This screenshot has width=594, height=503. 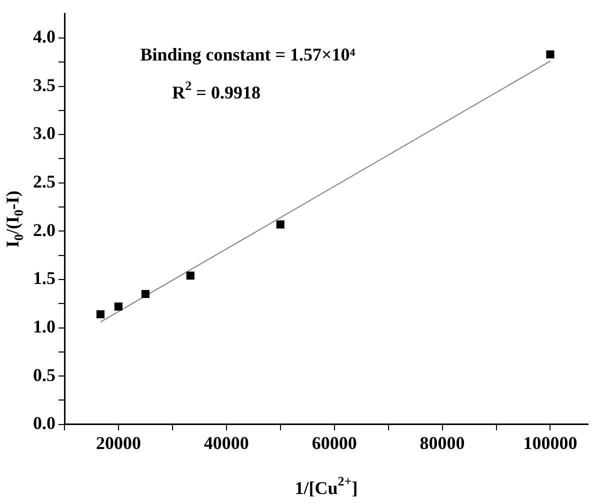 I want to click on y-tick-label: 2.0, so click(x=44, y=230).